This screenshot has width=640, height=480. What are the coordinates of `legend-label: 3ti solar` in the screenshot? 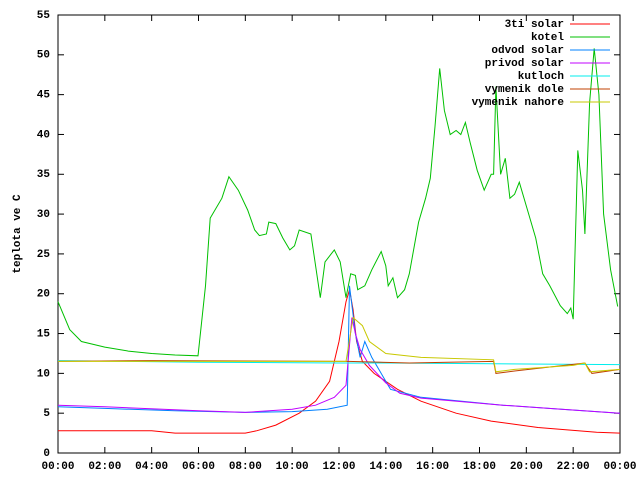 It's located at (534, 25).